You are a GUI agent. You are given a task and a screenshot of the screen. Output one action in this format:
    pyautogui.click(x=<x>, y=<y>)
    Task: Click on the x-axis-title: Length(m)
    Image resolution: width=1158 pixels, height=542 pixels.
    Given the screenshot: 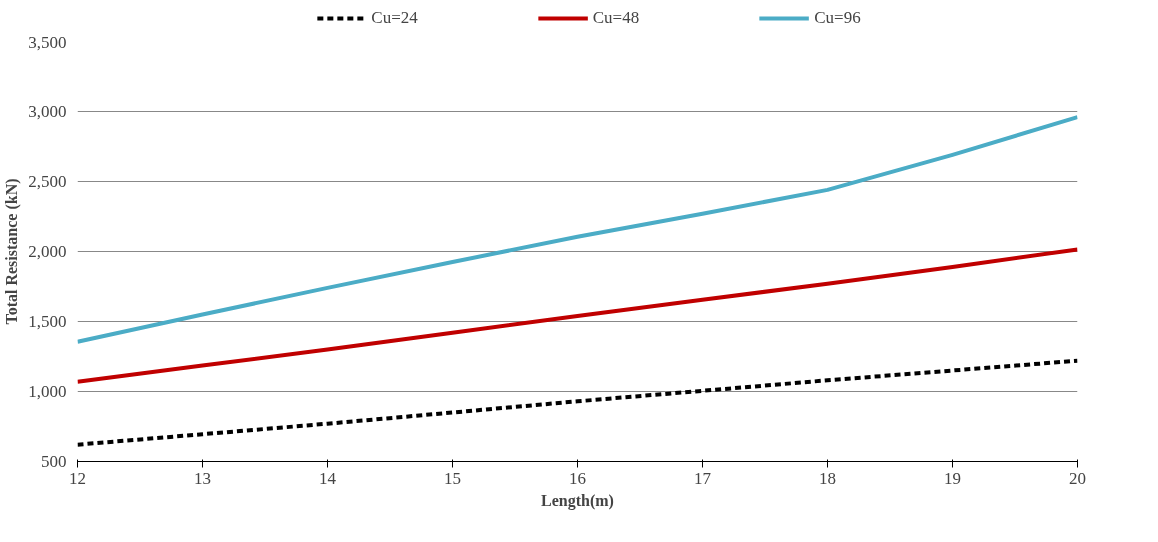 What is the action you would take?
    pyautogui.click(x=577, y=500)
    